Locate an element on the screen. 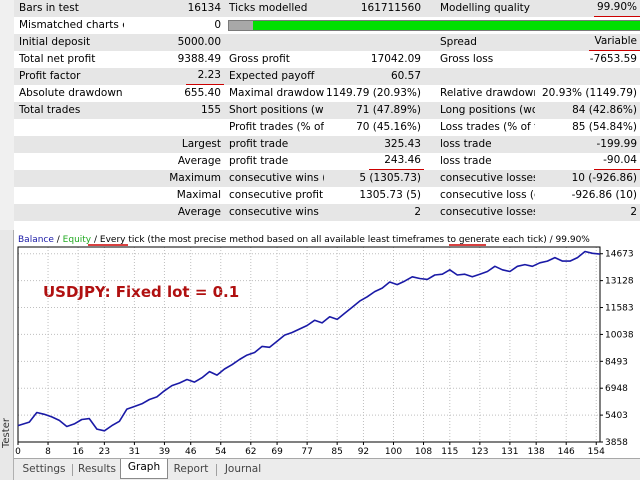  tab-results: Results is located at coordinates (97, 469).